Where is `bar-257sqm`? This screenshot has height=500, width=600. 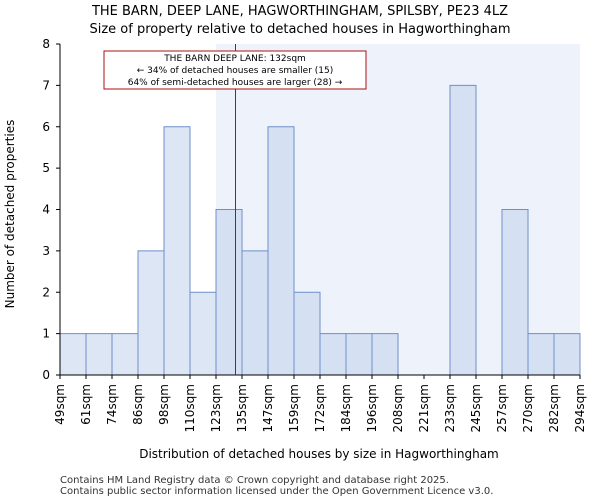
bar-257sqm is located at coordinates (515, 292).